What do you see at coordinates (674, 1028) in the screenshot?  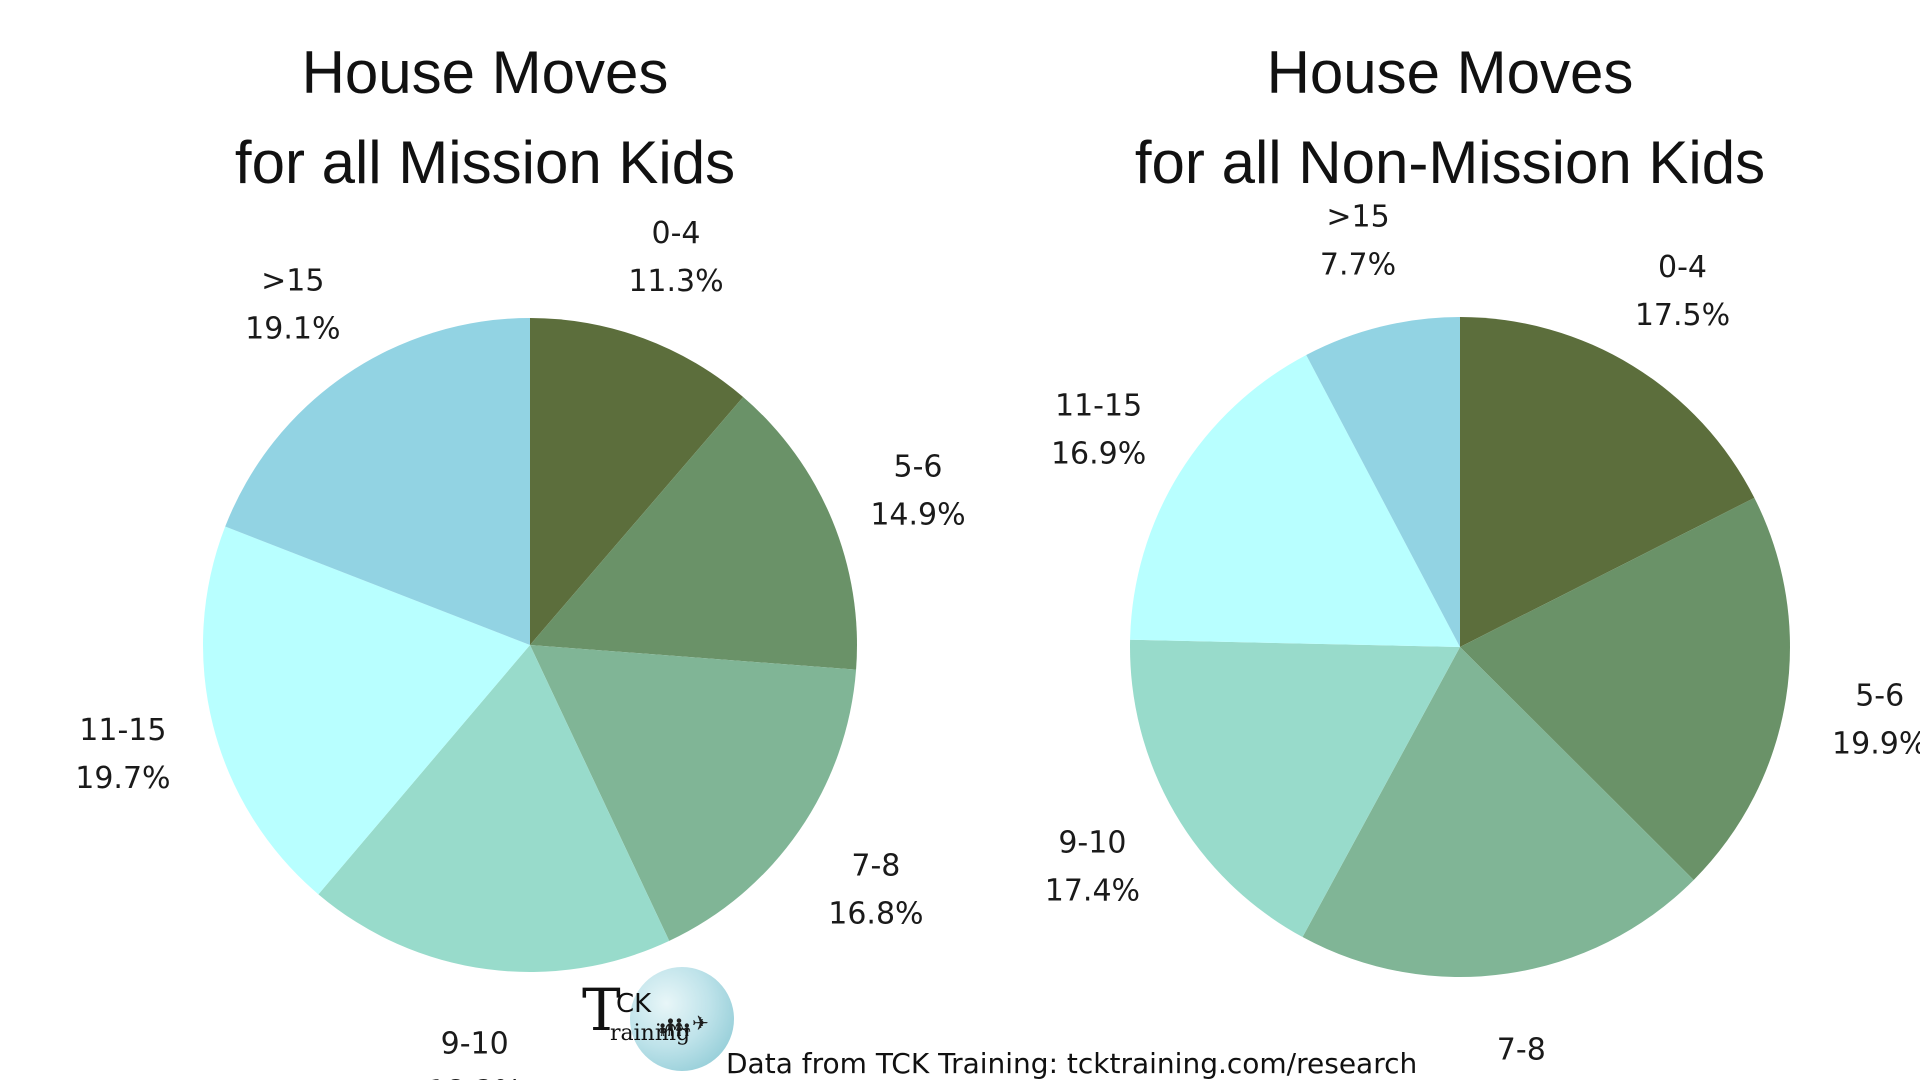 I see `family-icon: 👪︎` at bounding box center [674, 1028].